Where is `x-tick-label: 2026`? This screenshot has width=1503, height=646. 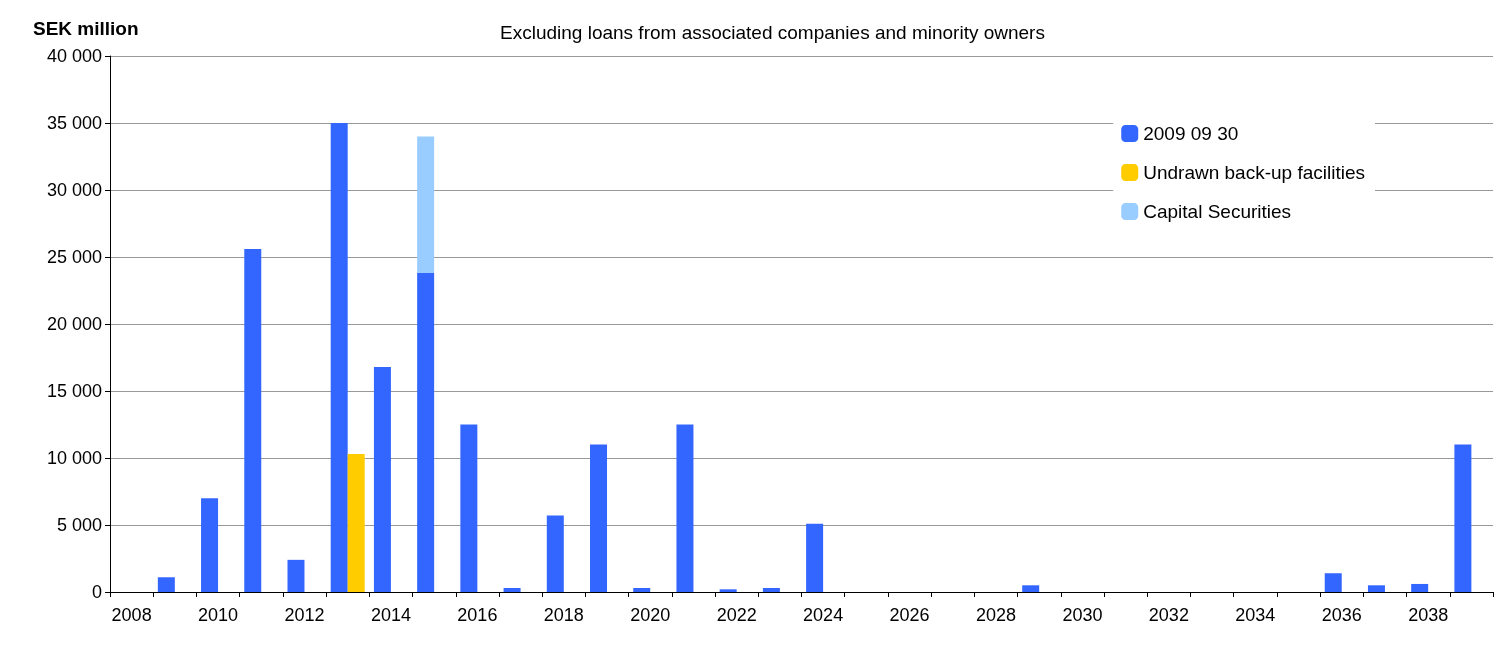
x-tick-label: 2026 is located at coordinates (909, 615).